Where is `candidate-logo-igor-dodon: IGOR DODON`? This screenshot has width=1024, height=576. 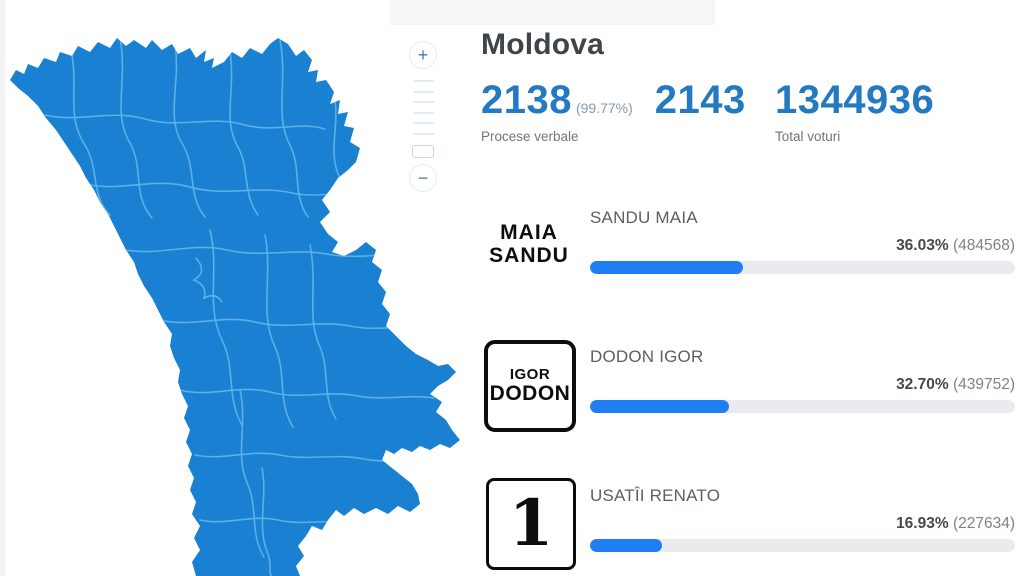
candidate-logo-igor-dodon: IGOR DODON is located at coordinates (530, 386).